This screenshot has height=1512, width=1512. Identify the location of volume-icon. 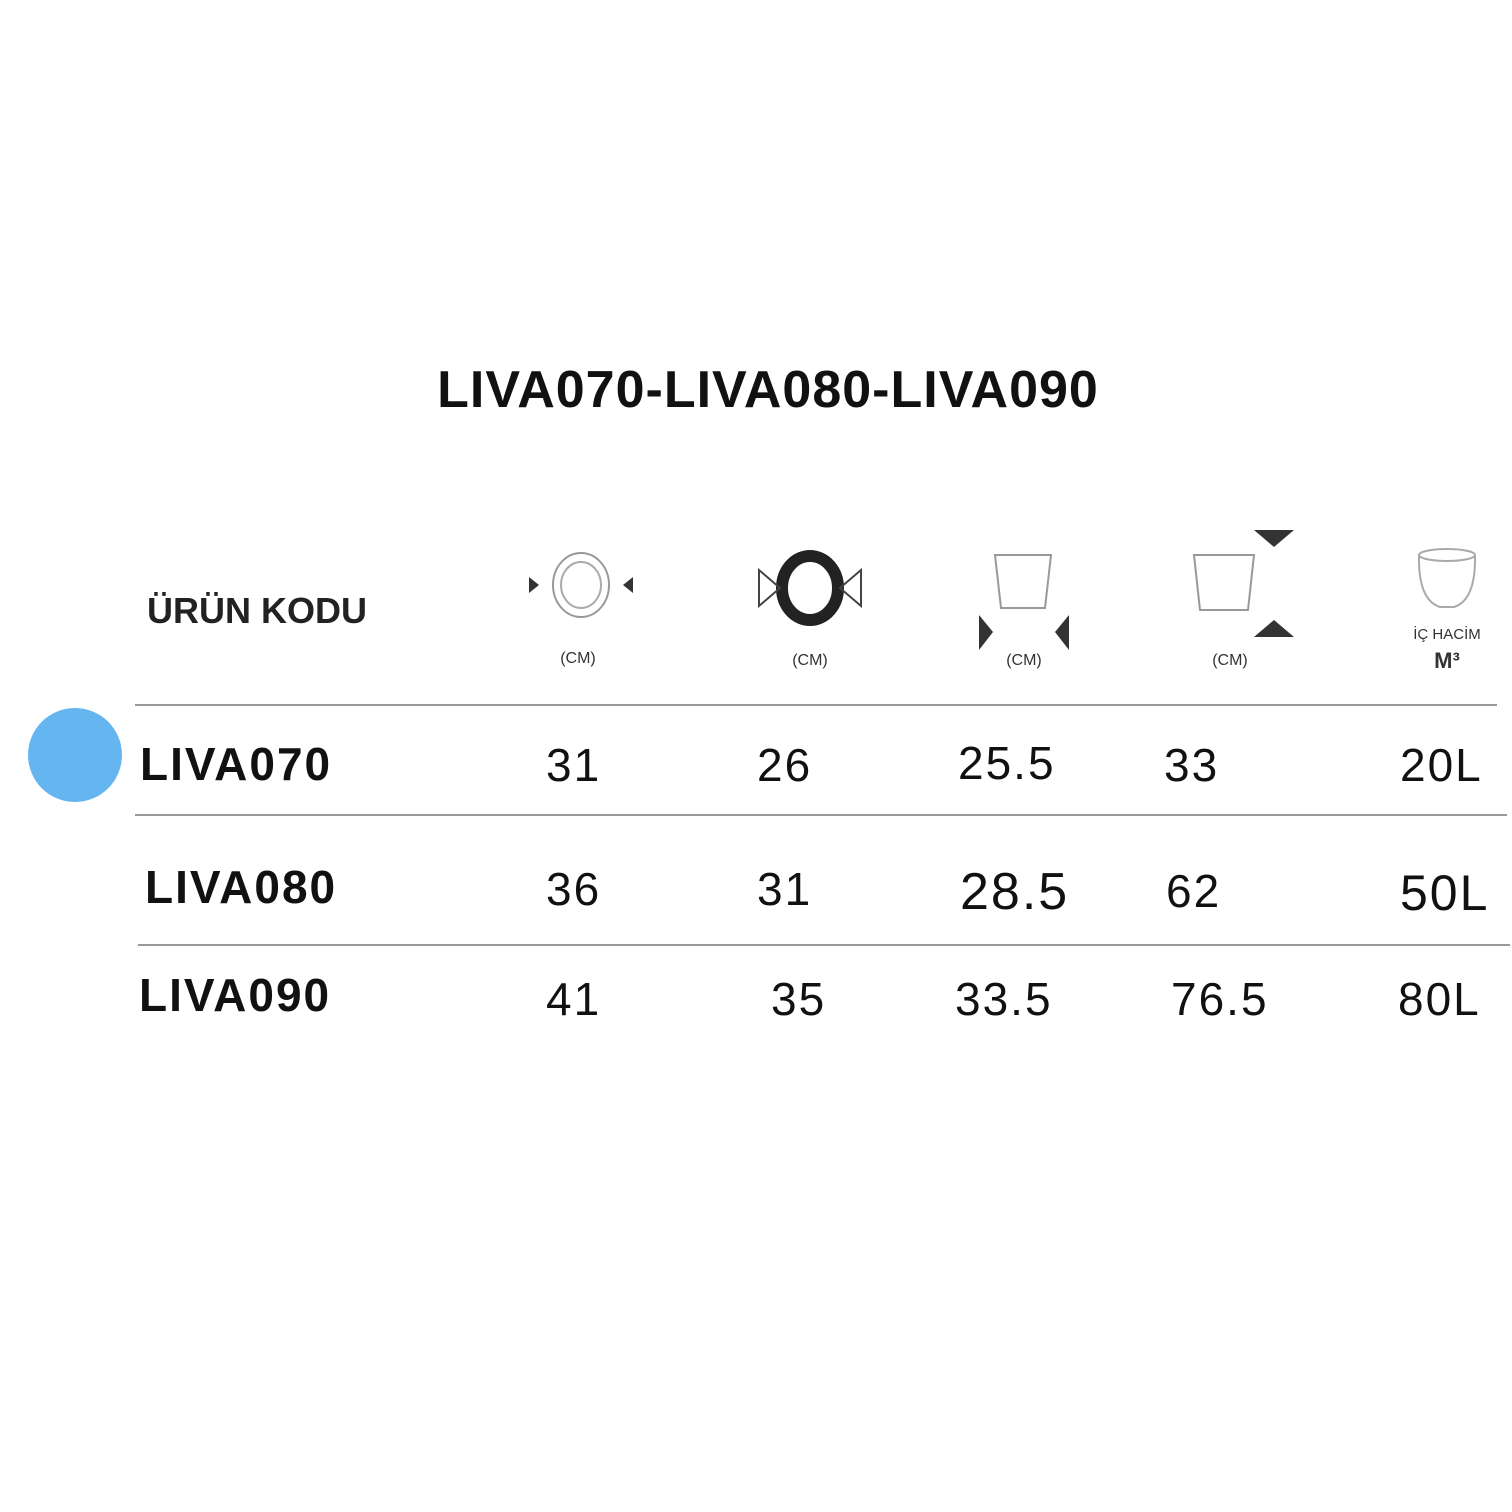
(1447, 578).